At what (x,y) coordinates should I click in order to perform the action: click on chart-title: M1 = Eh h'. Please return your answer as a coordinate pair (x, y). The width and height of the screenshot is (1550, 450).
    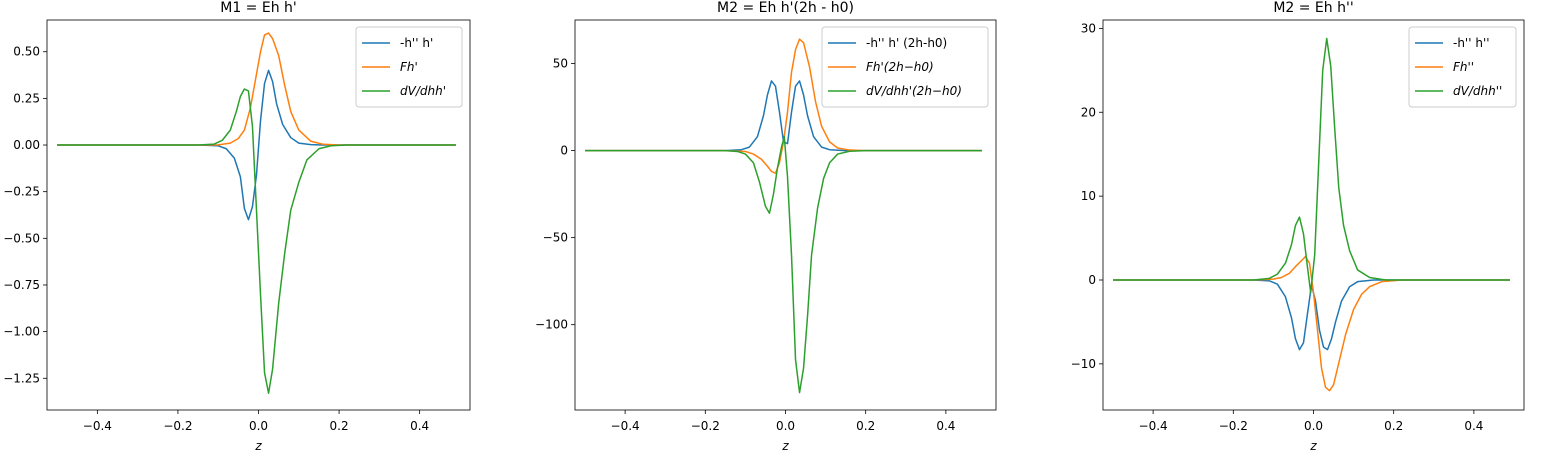
    Looking at the image, I should click on (258, 8).